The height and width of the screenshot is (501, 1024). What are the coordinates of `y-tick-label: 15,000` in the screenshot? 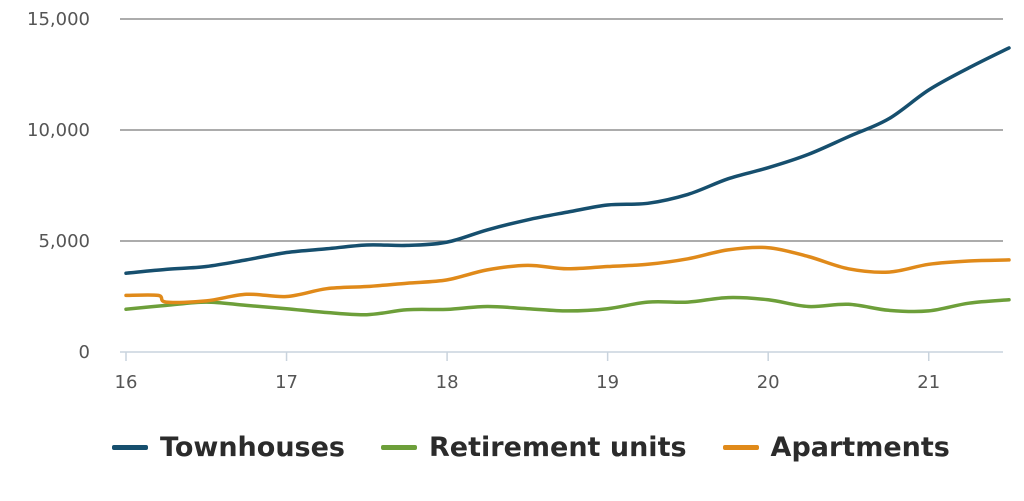 It's located at (58, 19).